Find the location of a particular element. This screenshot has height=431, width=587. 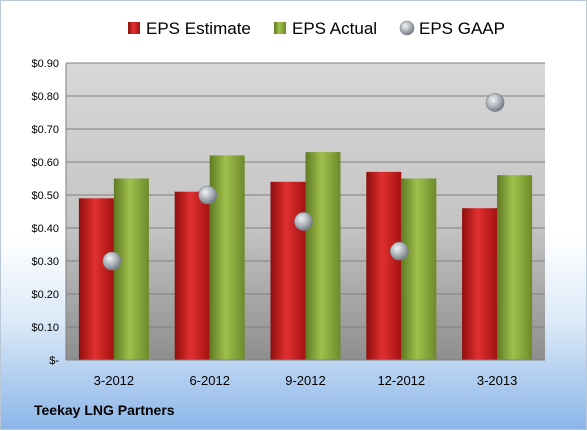

company-name: Teekay LNG Partners is located at coordinates (104, 410).